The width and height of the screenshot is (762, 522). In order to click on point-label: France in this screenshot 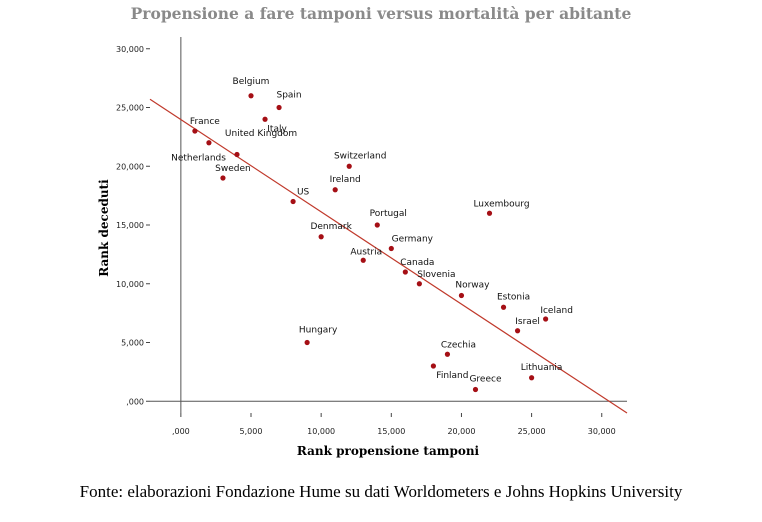, I will do `click(205, 122)`.